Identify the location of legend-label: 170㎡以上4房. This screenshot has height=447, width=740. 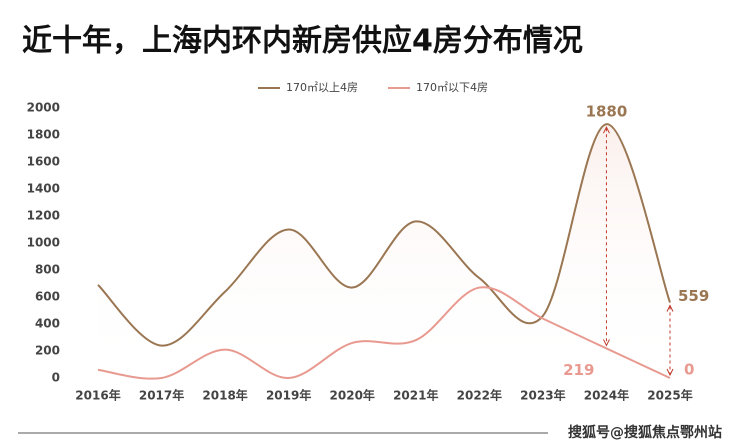
(322, 87).